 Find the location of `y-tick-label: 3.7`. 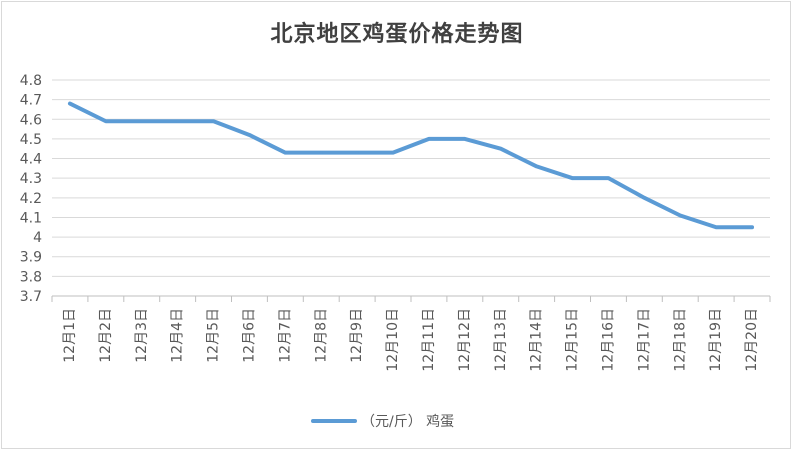

y-tick-label: 3.7 is located at coordinates (31, 297).